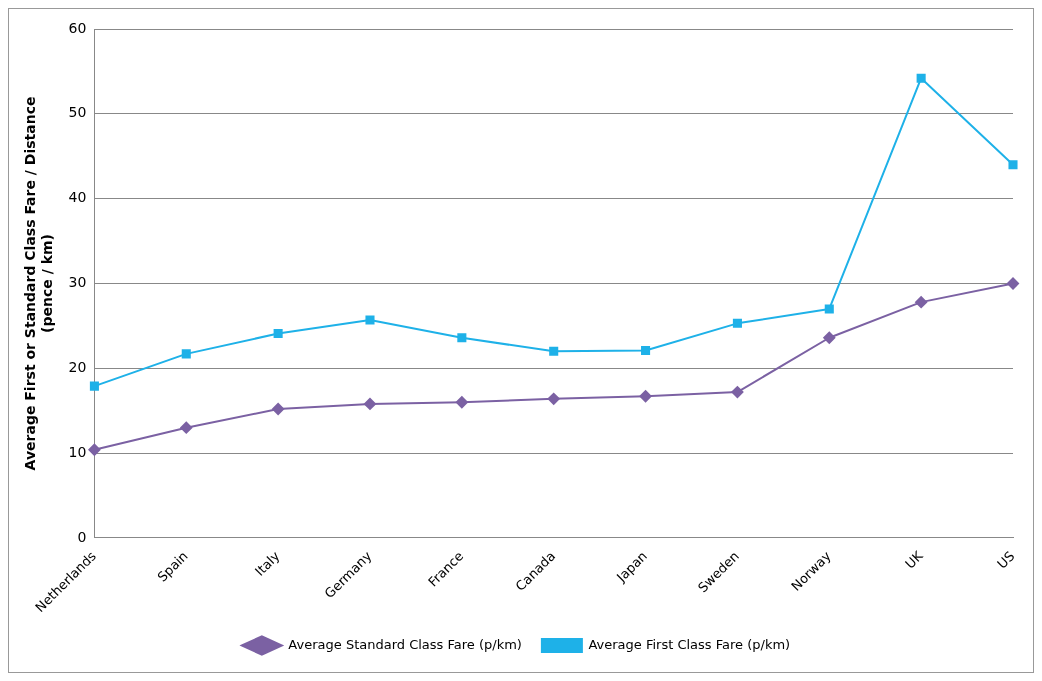 Image resolution: width=1042 pixels, height=681 pixels. What do you see at coordinates (77, 27) in the screenshot?
I see `y-tick-label: 60` at bounding box center [77, 27].